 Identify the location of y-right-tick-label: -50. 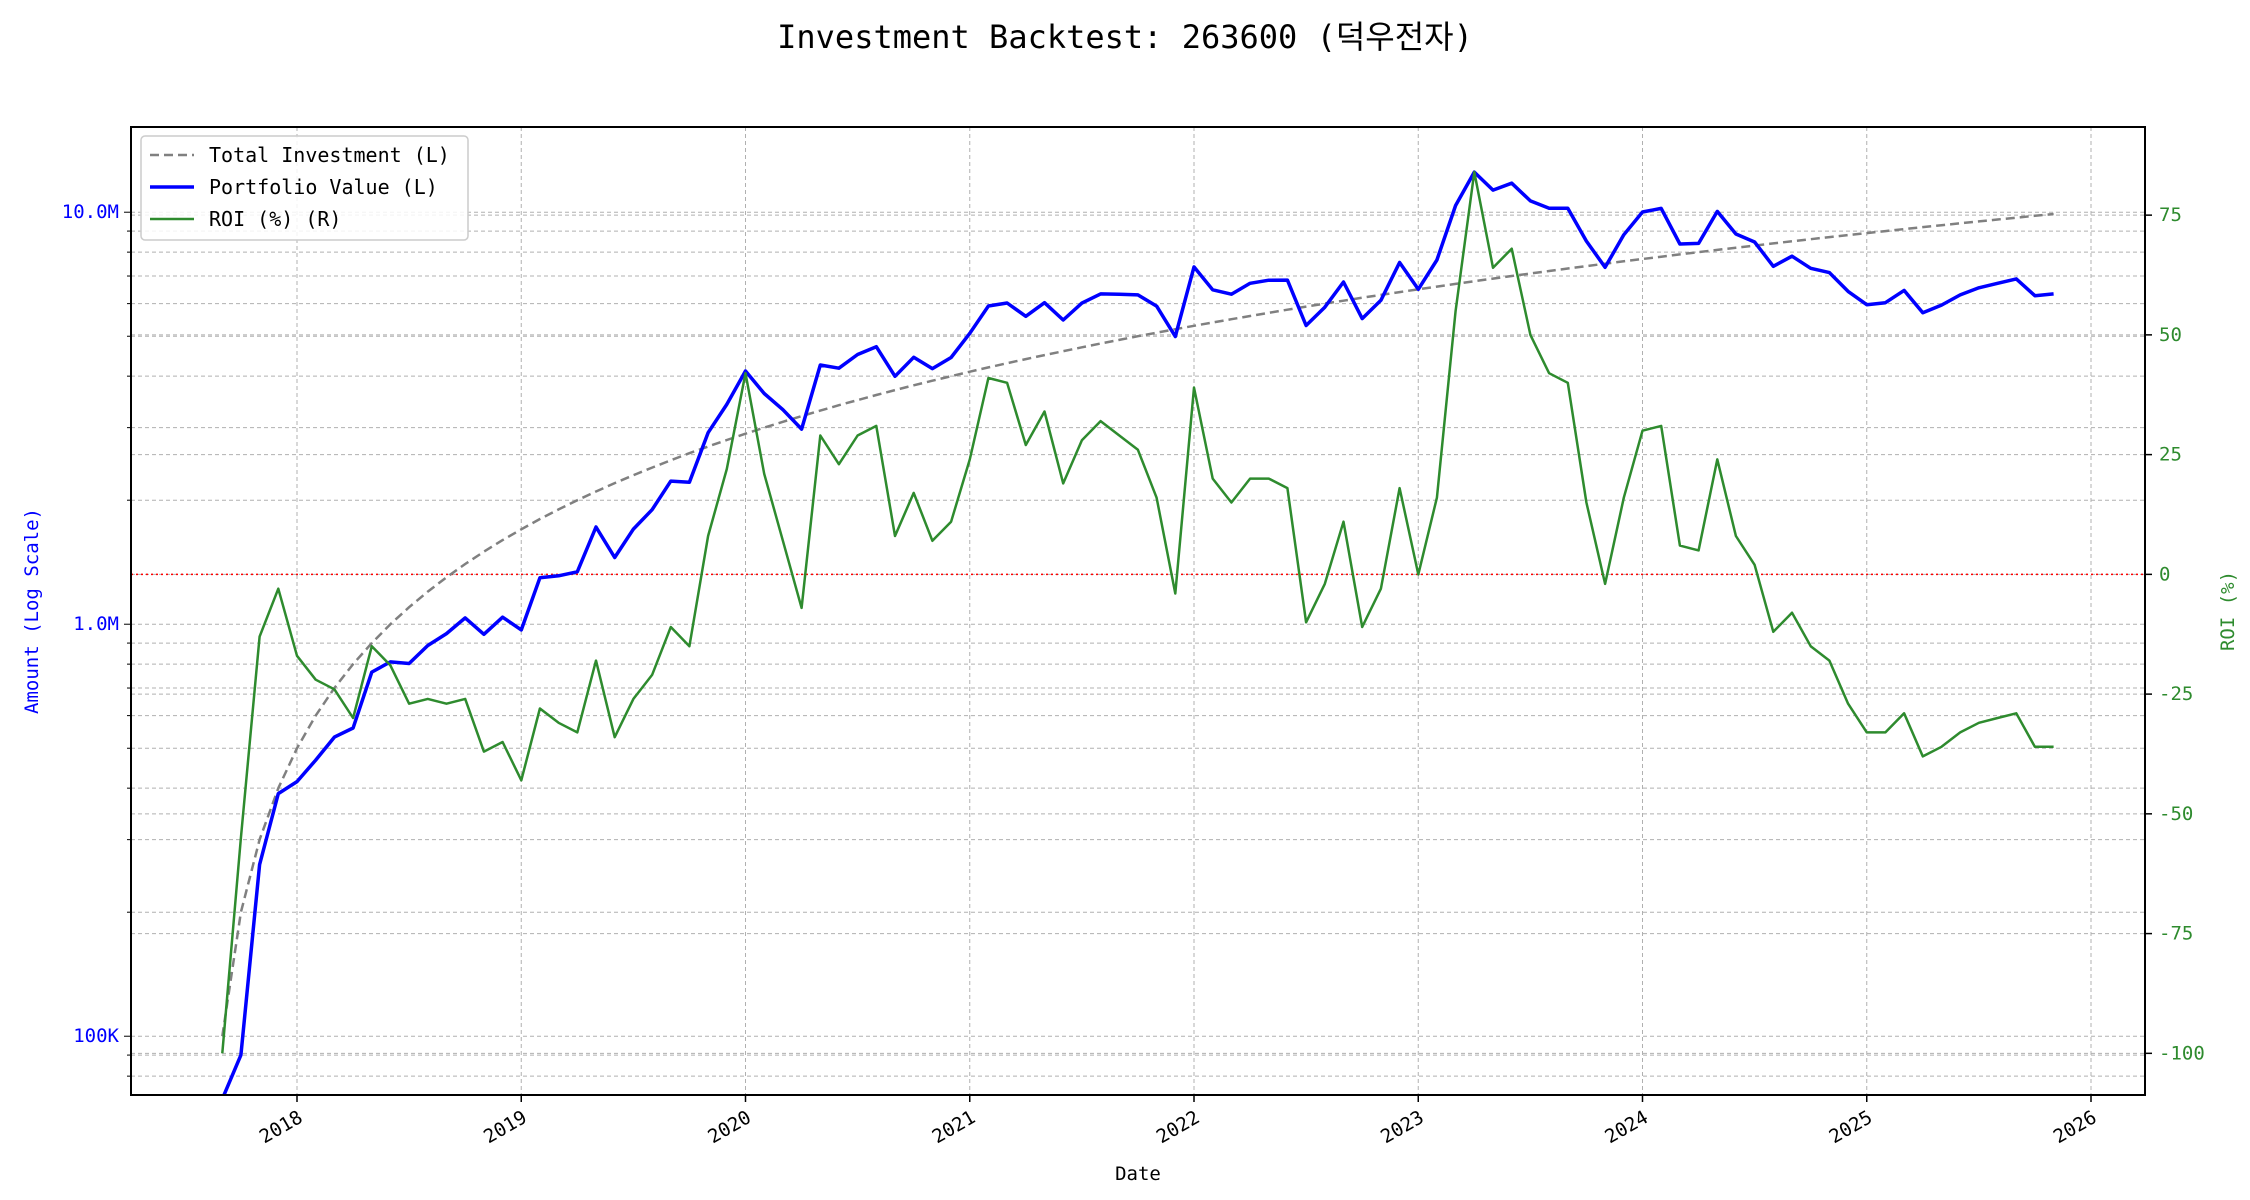
(2176, 814).